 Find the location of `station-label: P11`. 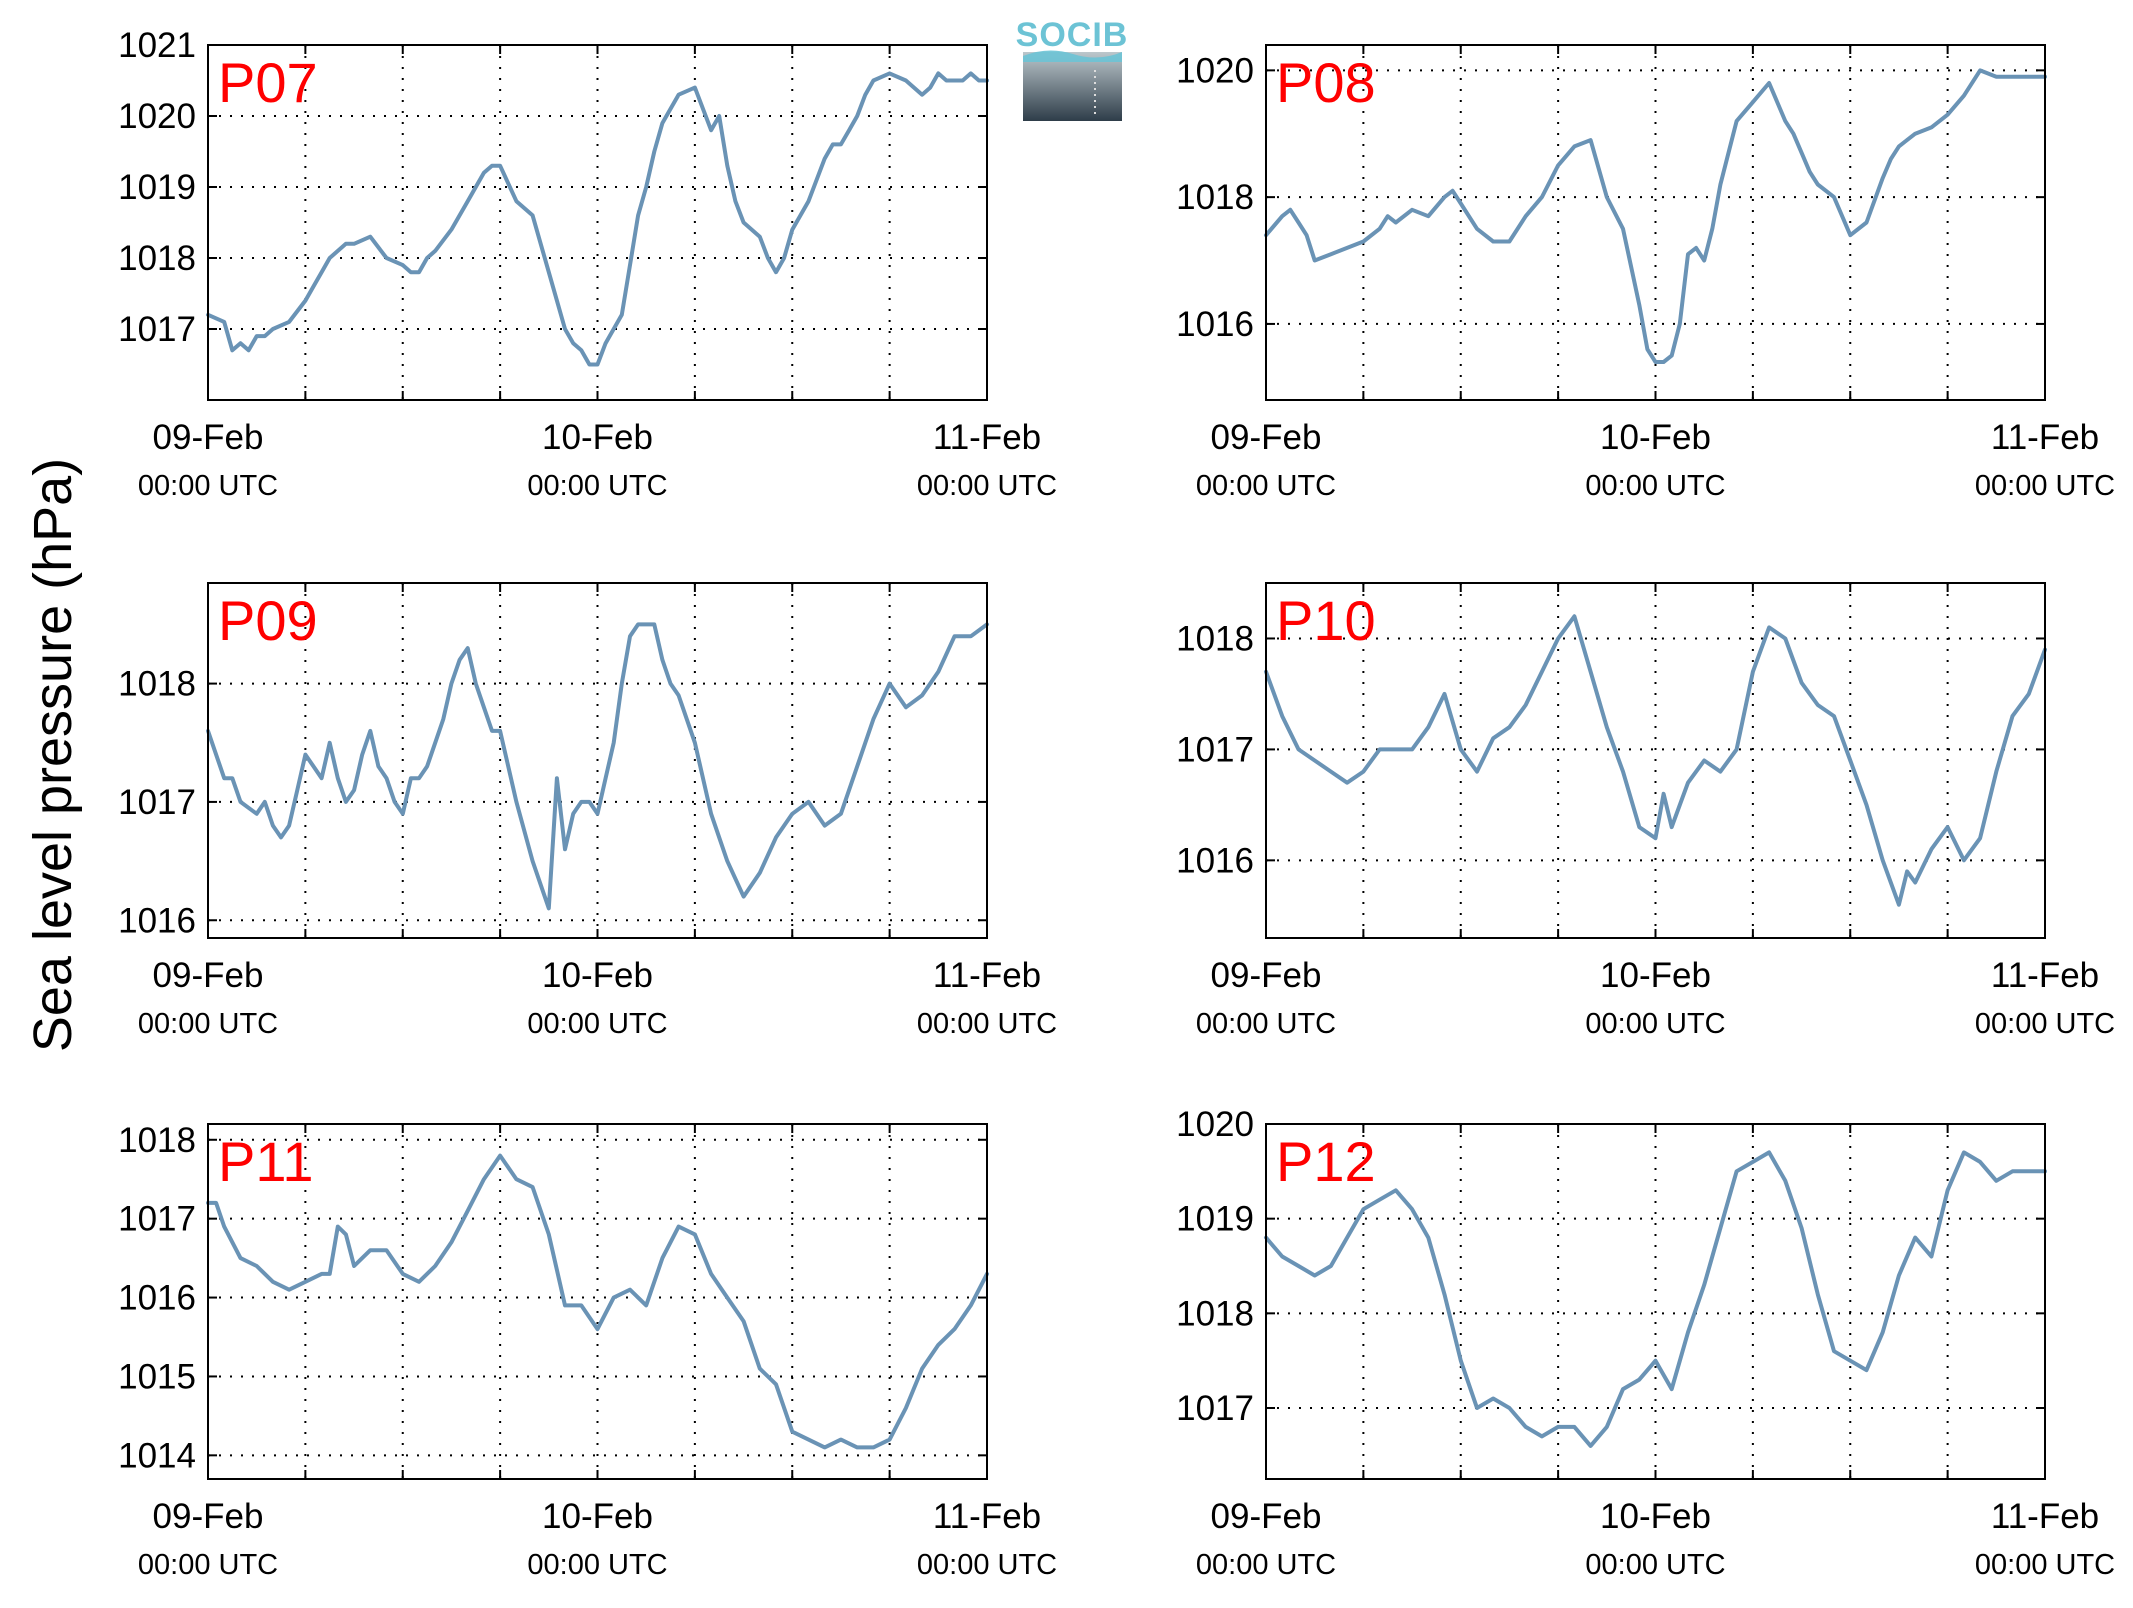

station-label: P11 is located at coordinates (265, 1161).